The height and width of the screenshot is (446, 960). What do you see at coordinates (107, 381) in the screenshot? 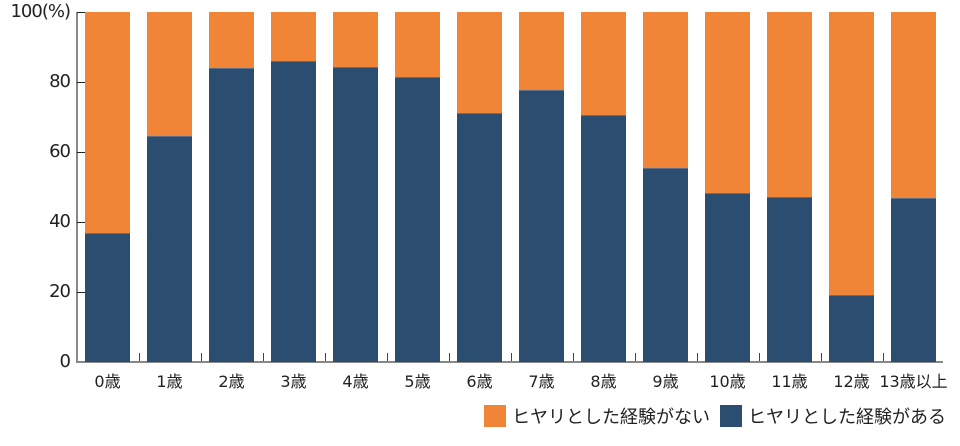
I see `x-tick-label: 0歳` at bounding box center [107, 381].